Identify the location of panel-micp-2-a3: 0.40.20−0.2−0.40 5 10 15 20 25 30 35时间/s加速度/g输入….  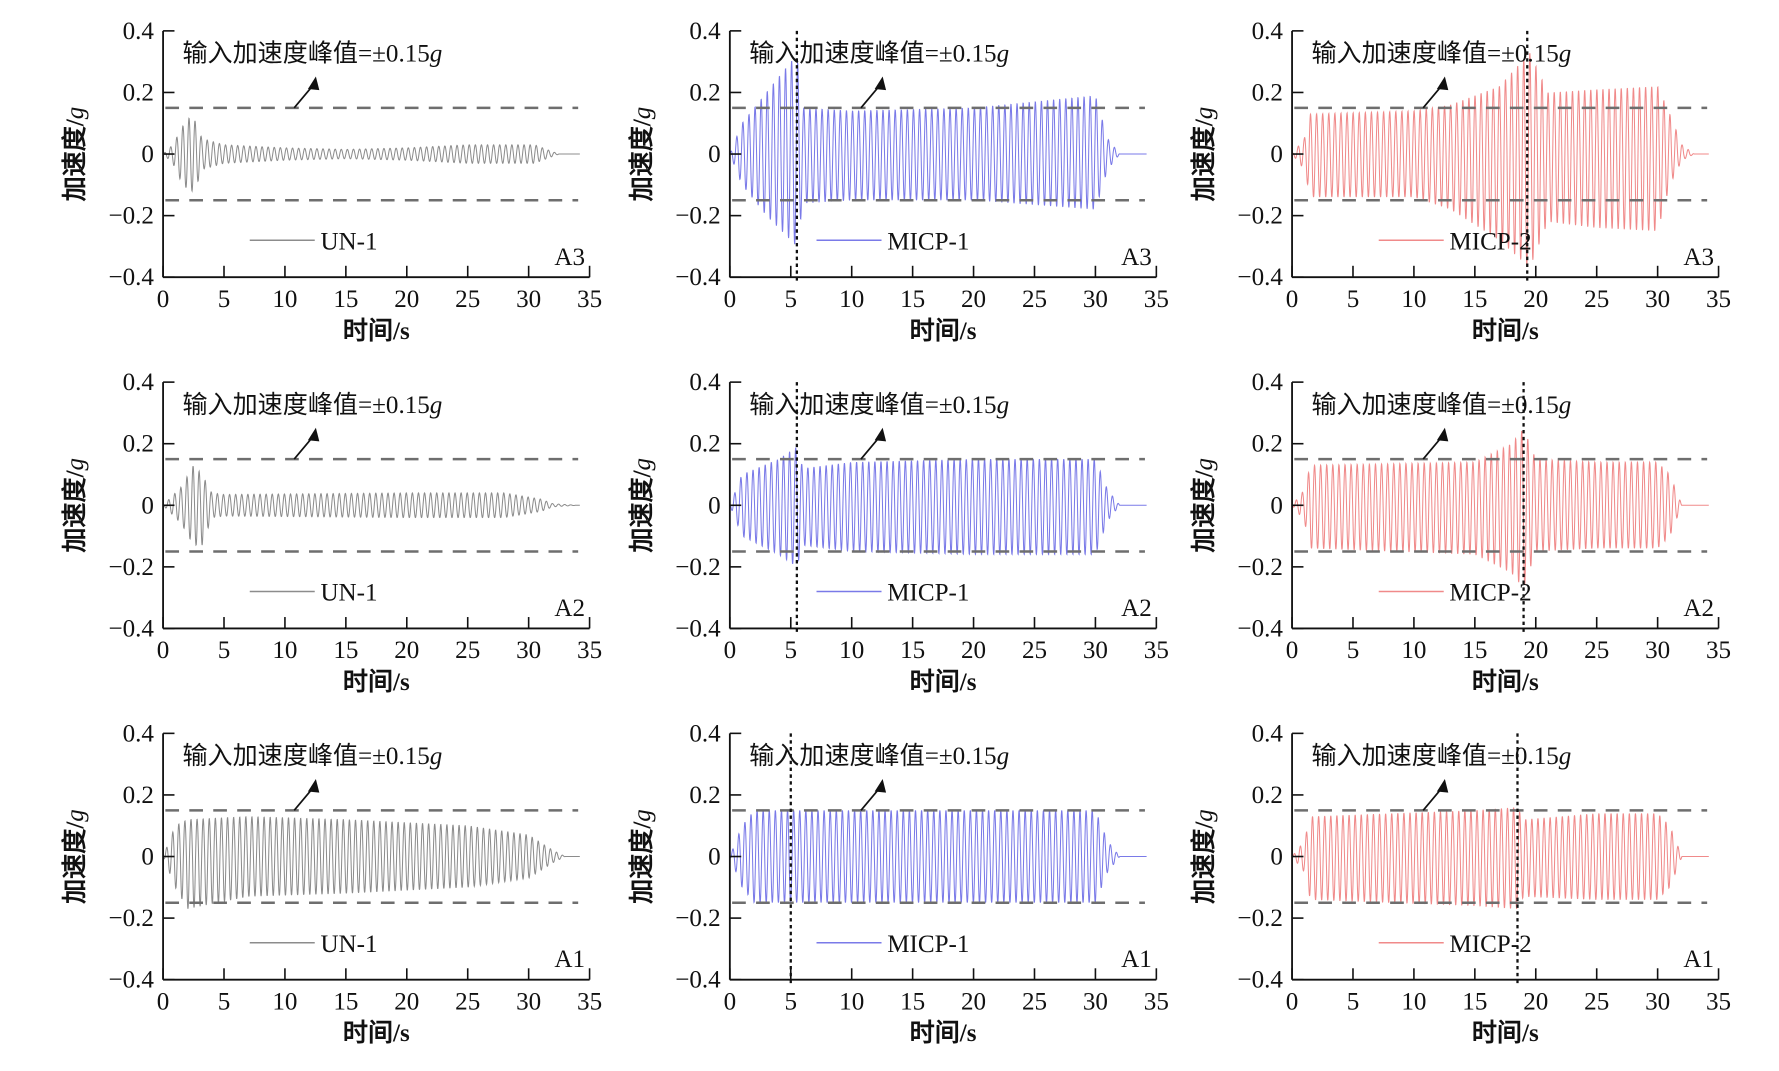
(1460, 181).